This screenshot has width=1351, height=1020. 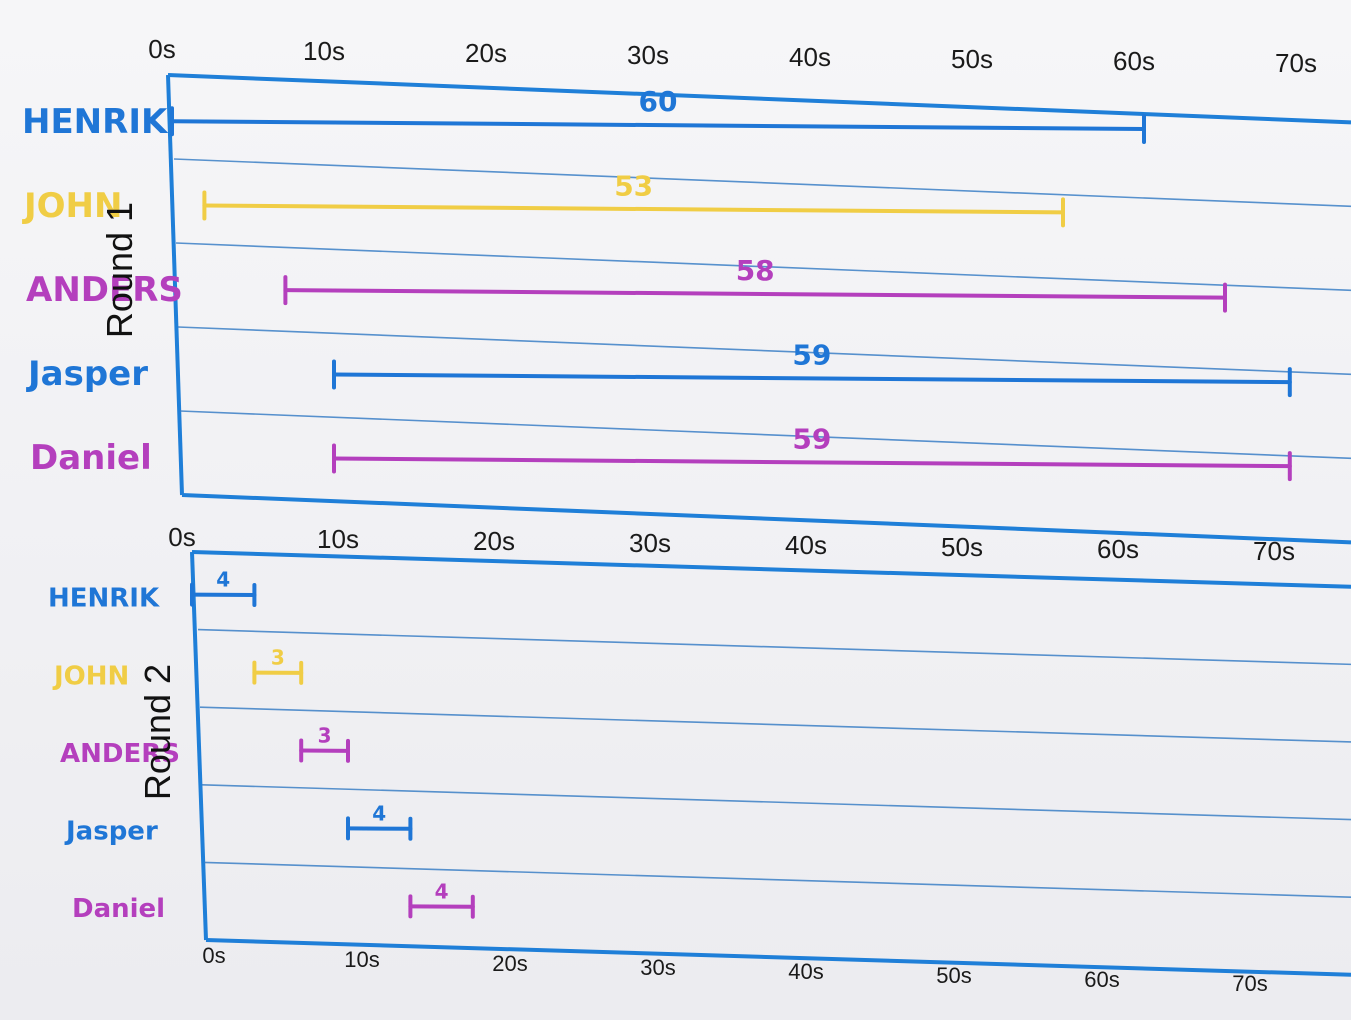 What do you see at coordinates (1101, 979) in the screenshot?
I see `x-tick-label-bottom: 60s` at bounding box center [1101, 979].